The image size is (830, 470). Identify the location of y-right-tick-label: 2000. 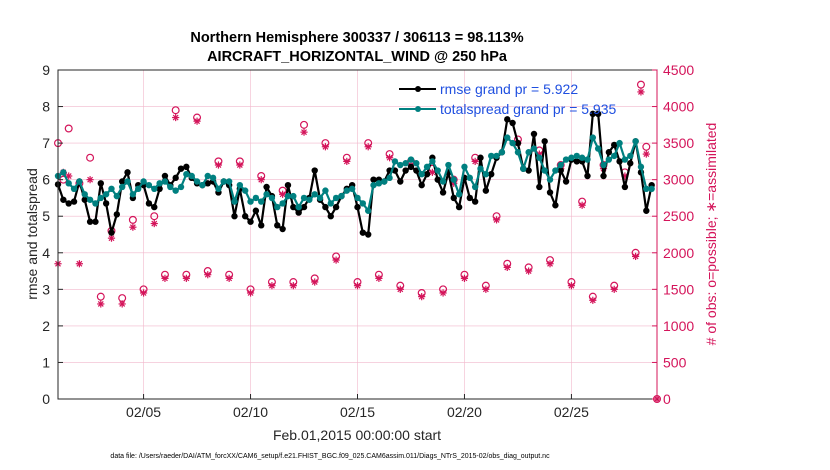
(678, 253).